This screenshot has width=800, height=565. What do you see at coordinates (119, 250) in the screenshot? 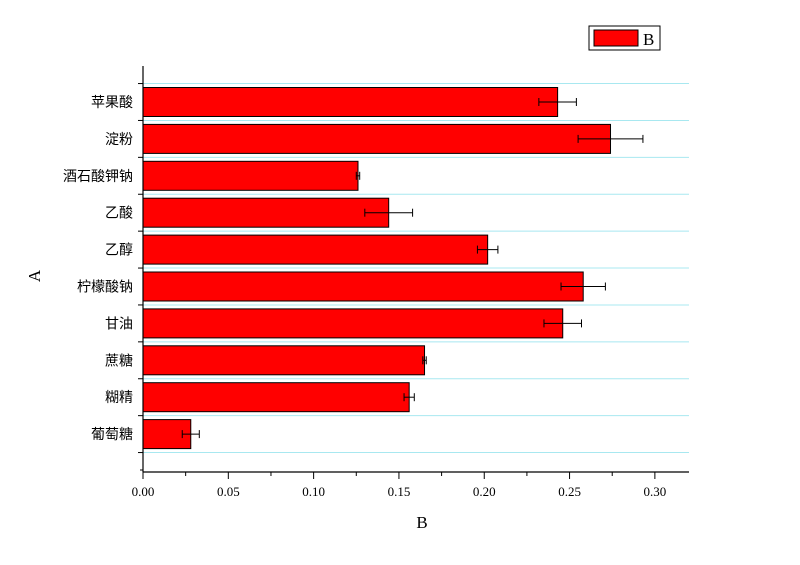
I see `category-label: 乙醇` at bounding box center [119, 250].